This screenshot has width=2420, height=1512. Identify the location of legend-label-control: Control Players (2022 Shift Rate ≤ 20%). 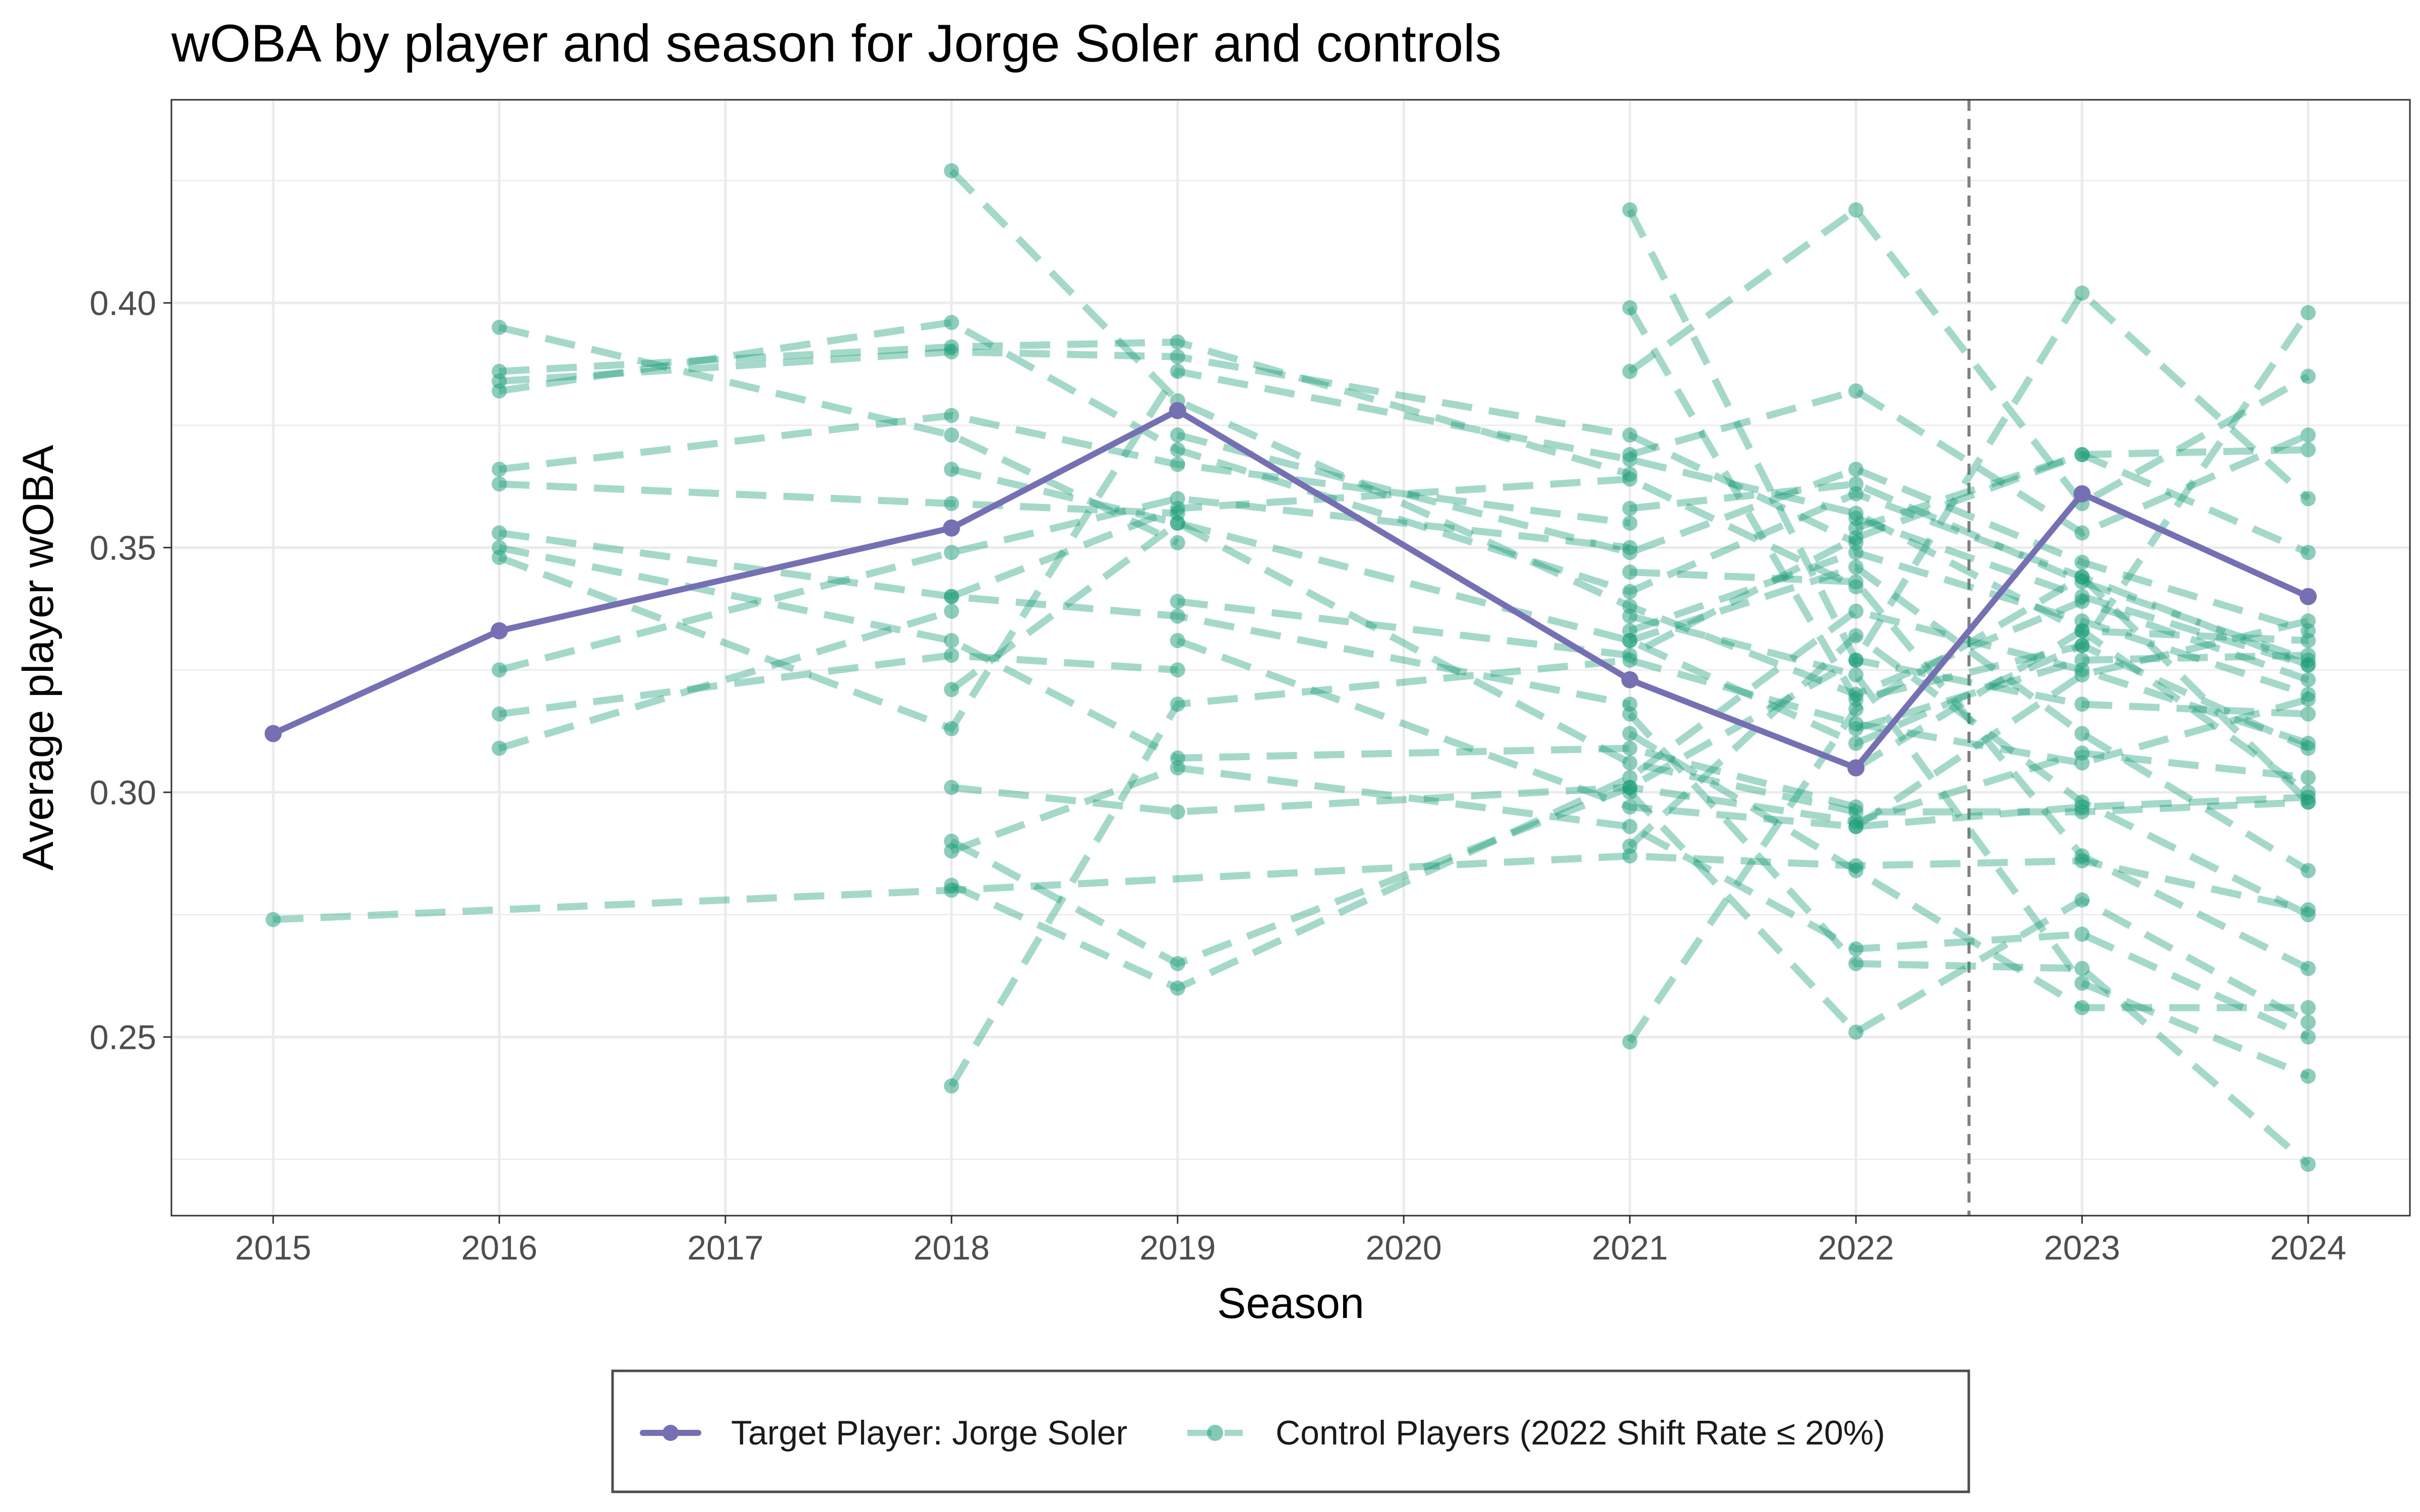
(1580, 1433).